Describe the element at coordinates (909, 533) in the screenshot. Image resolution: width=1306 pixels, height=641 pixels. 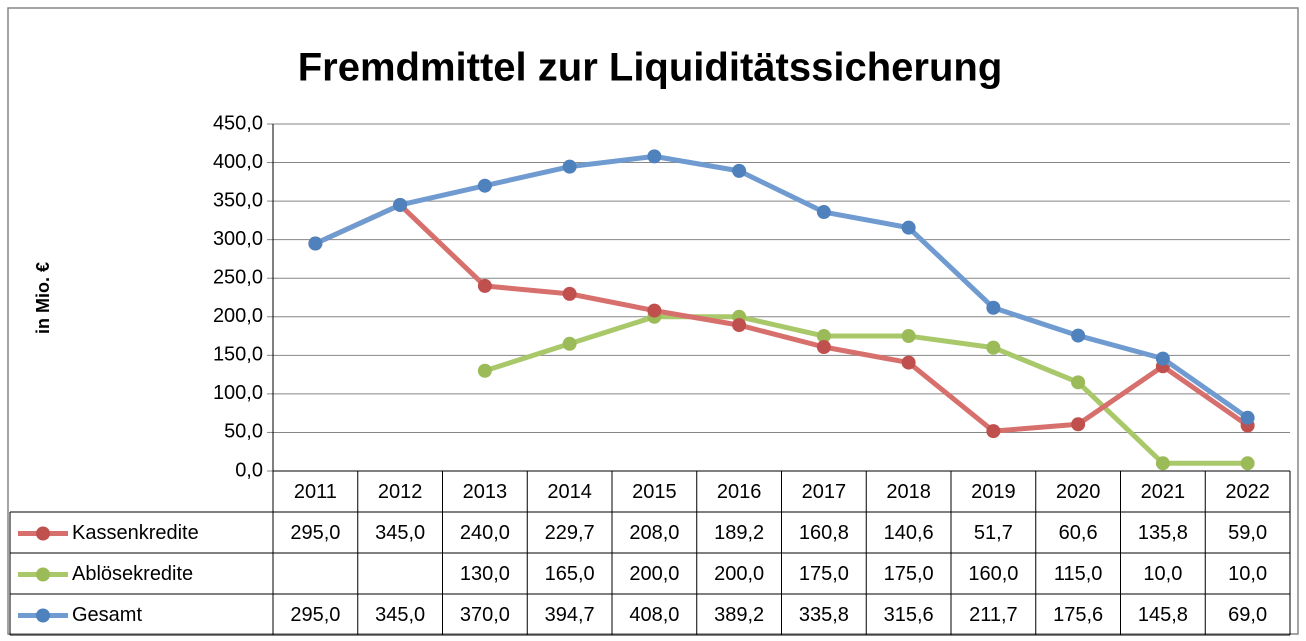
I see `data-table-value: 140,6` at that location.